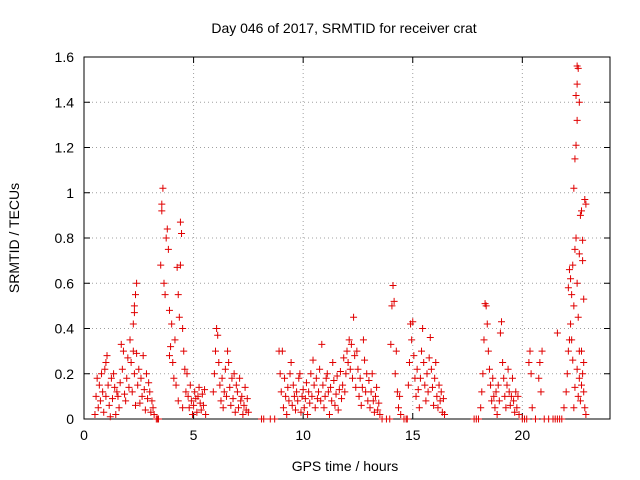 The image size is (640, 480). What do you see at coordinates (523, 435) in the screenshot?
I see `x-tick-label: 20` at bounding box center [523, 435].